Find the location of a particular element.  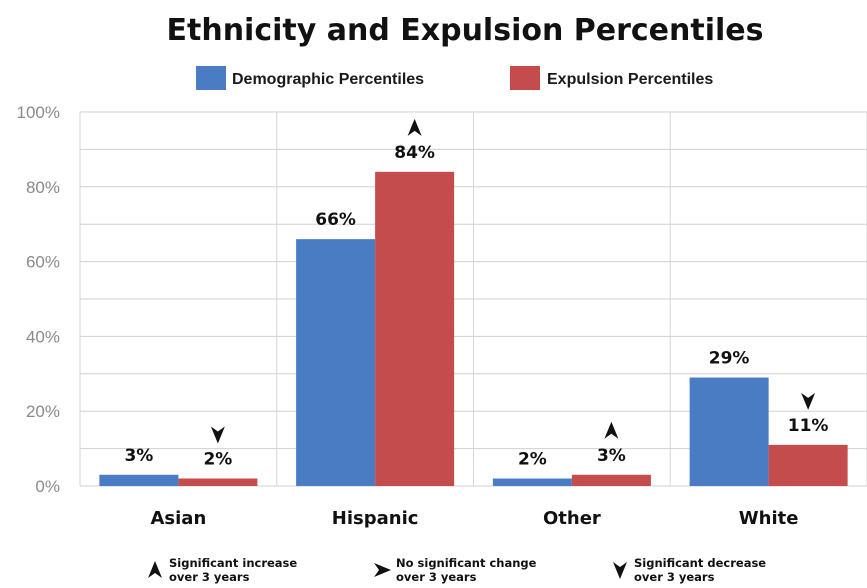

data-label-expulsion-percentiles-asian: 2% is located at coordinates (217, 460).